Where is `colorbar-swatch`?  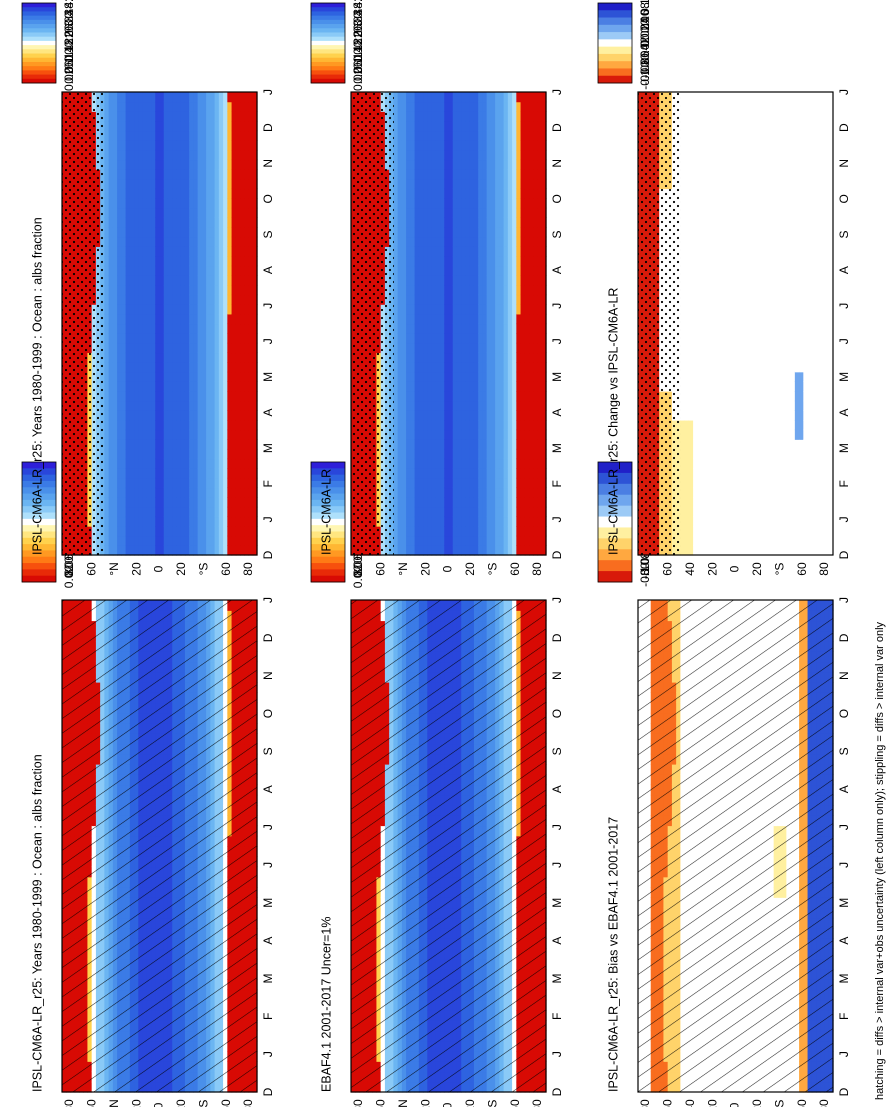
colorbar-swatch is located at coordinates (39, 528).